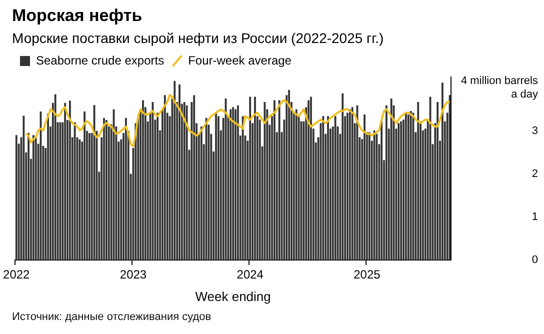 The image size is (544, 334). Describe the element at coordinates (535, 130) in the screenshot. I see `y-tick-label: 3` at that location.